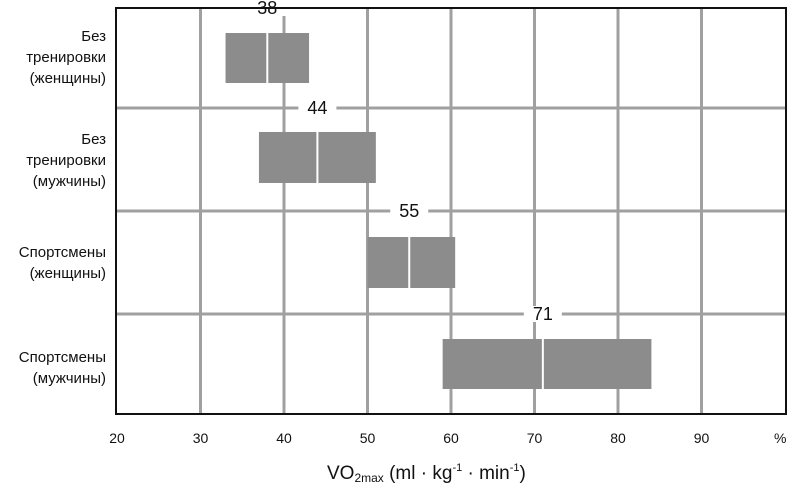  I want to click on x-tick-label: 20, so click(117, 438).